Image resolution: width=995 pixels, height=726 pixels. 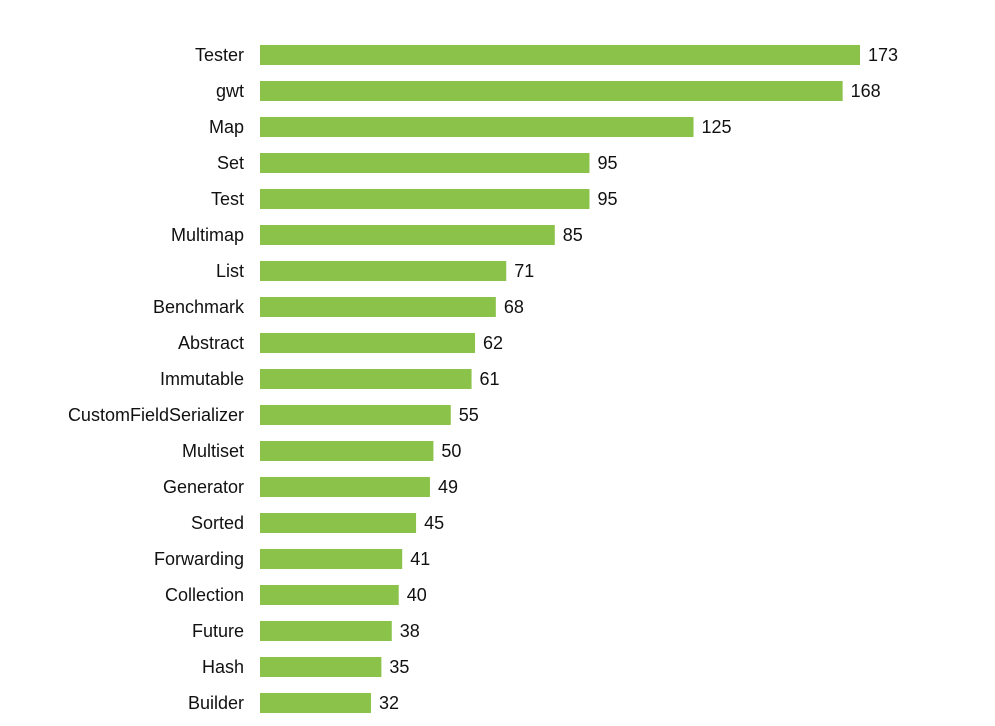 What do you see at coordinates (451, 451) in the screenshot?
I see `value-label: 50` at bounding box center [451, 451].